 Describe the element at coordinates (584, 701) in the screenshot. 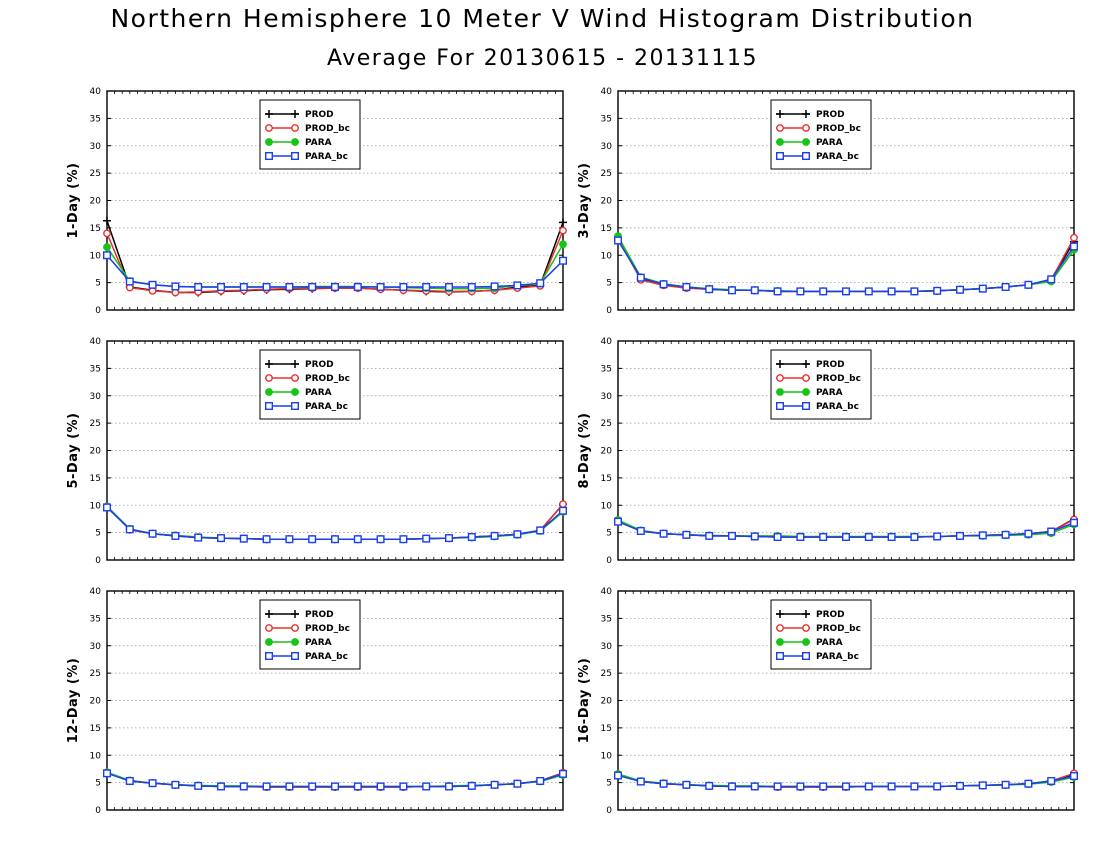

I see `y-axis-label: 16-Day (%)` at that location.